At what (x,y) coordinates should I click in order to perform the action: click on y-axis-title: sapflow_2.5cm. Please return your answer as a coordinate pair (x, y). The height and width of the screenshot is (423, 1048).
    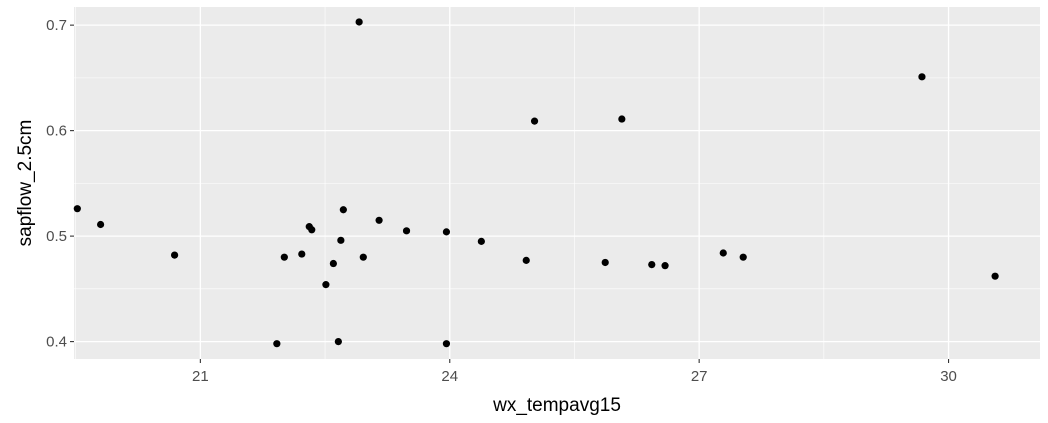
    Looking at the image, I should click on (25, 183).